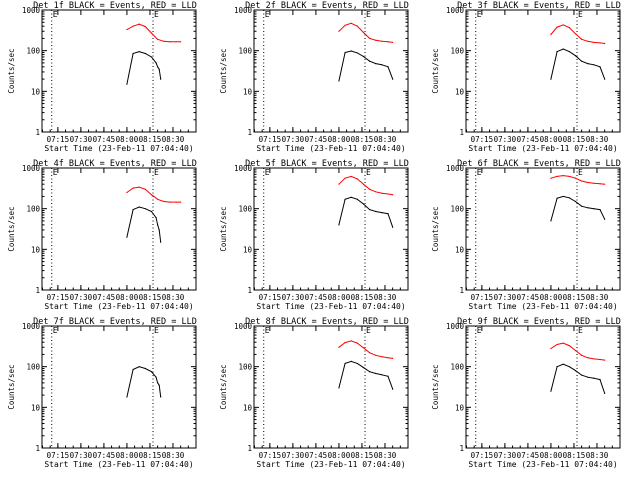 The width and height of the screenshot is (640, 480). What do you see at coordinates (539, 6) in the screenshot?
I see `chart-title: Det 3f BLACK = Events, RED = LLD` at bounding box center [539, 6].